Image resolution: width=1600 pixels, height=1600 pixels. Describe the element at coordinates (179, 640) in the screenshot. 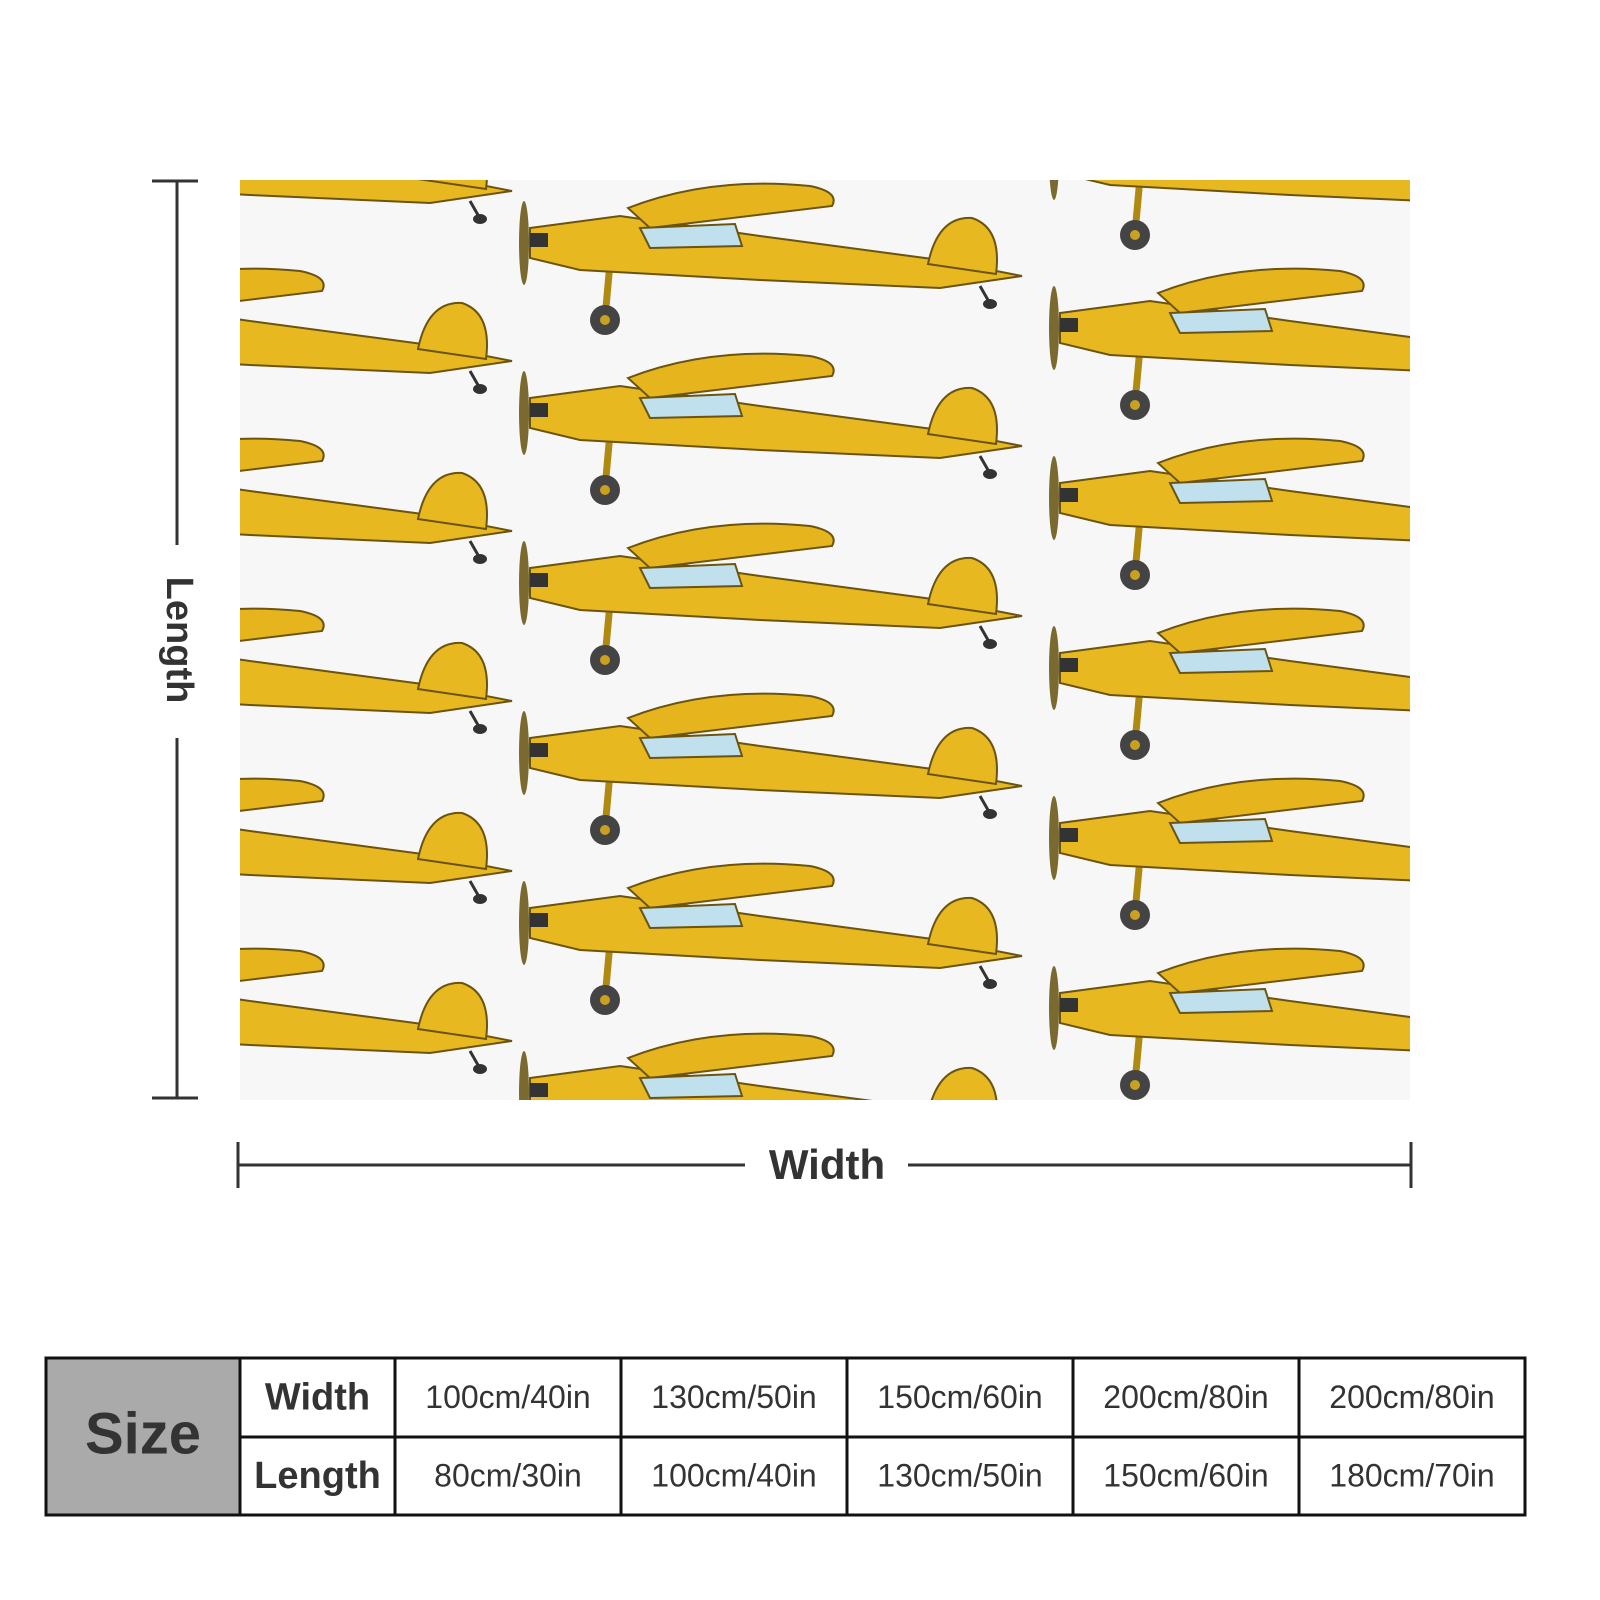

I see `length-label: Length` at that location.